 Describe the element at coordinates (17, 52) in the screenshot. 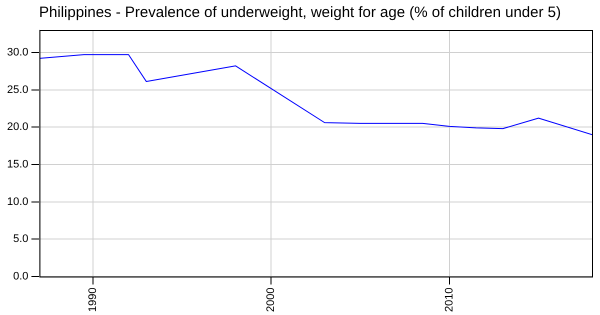

I see `y-tick-label: 30.0` at that location.